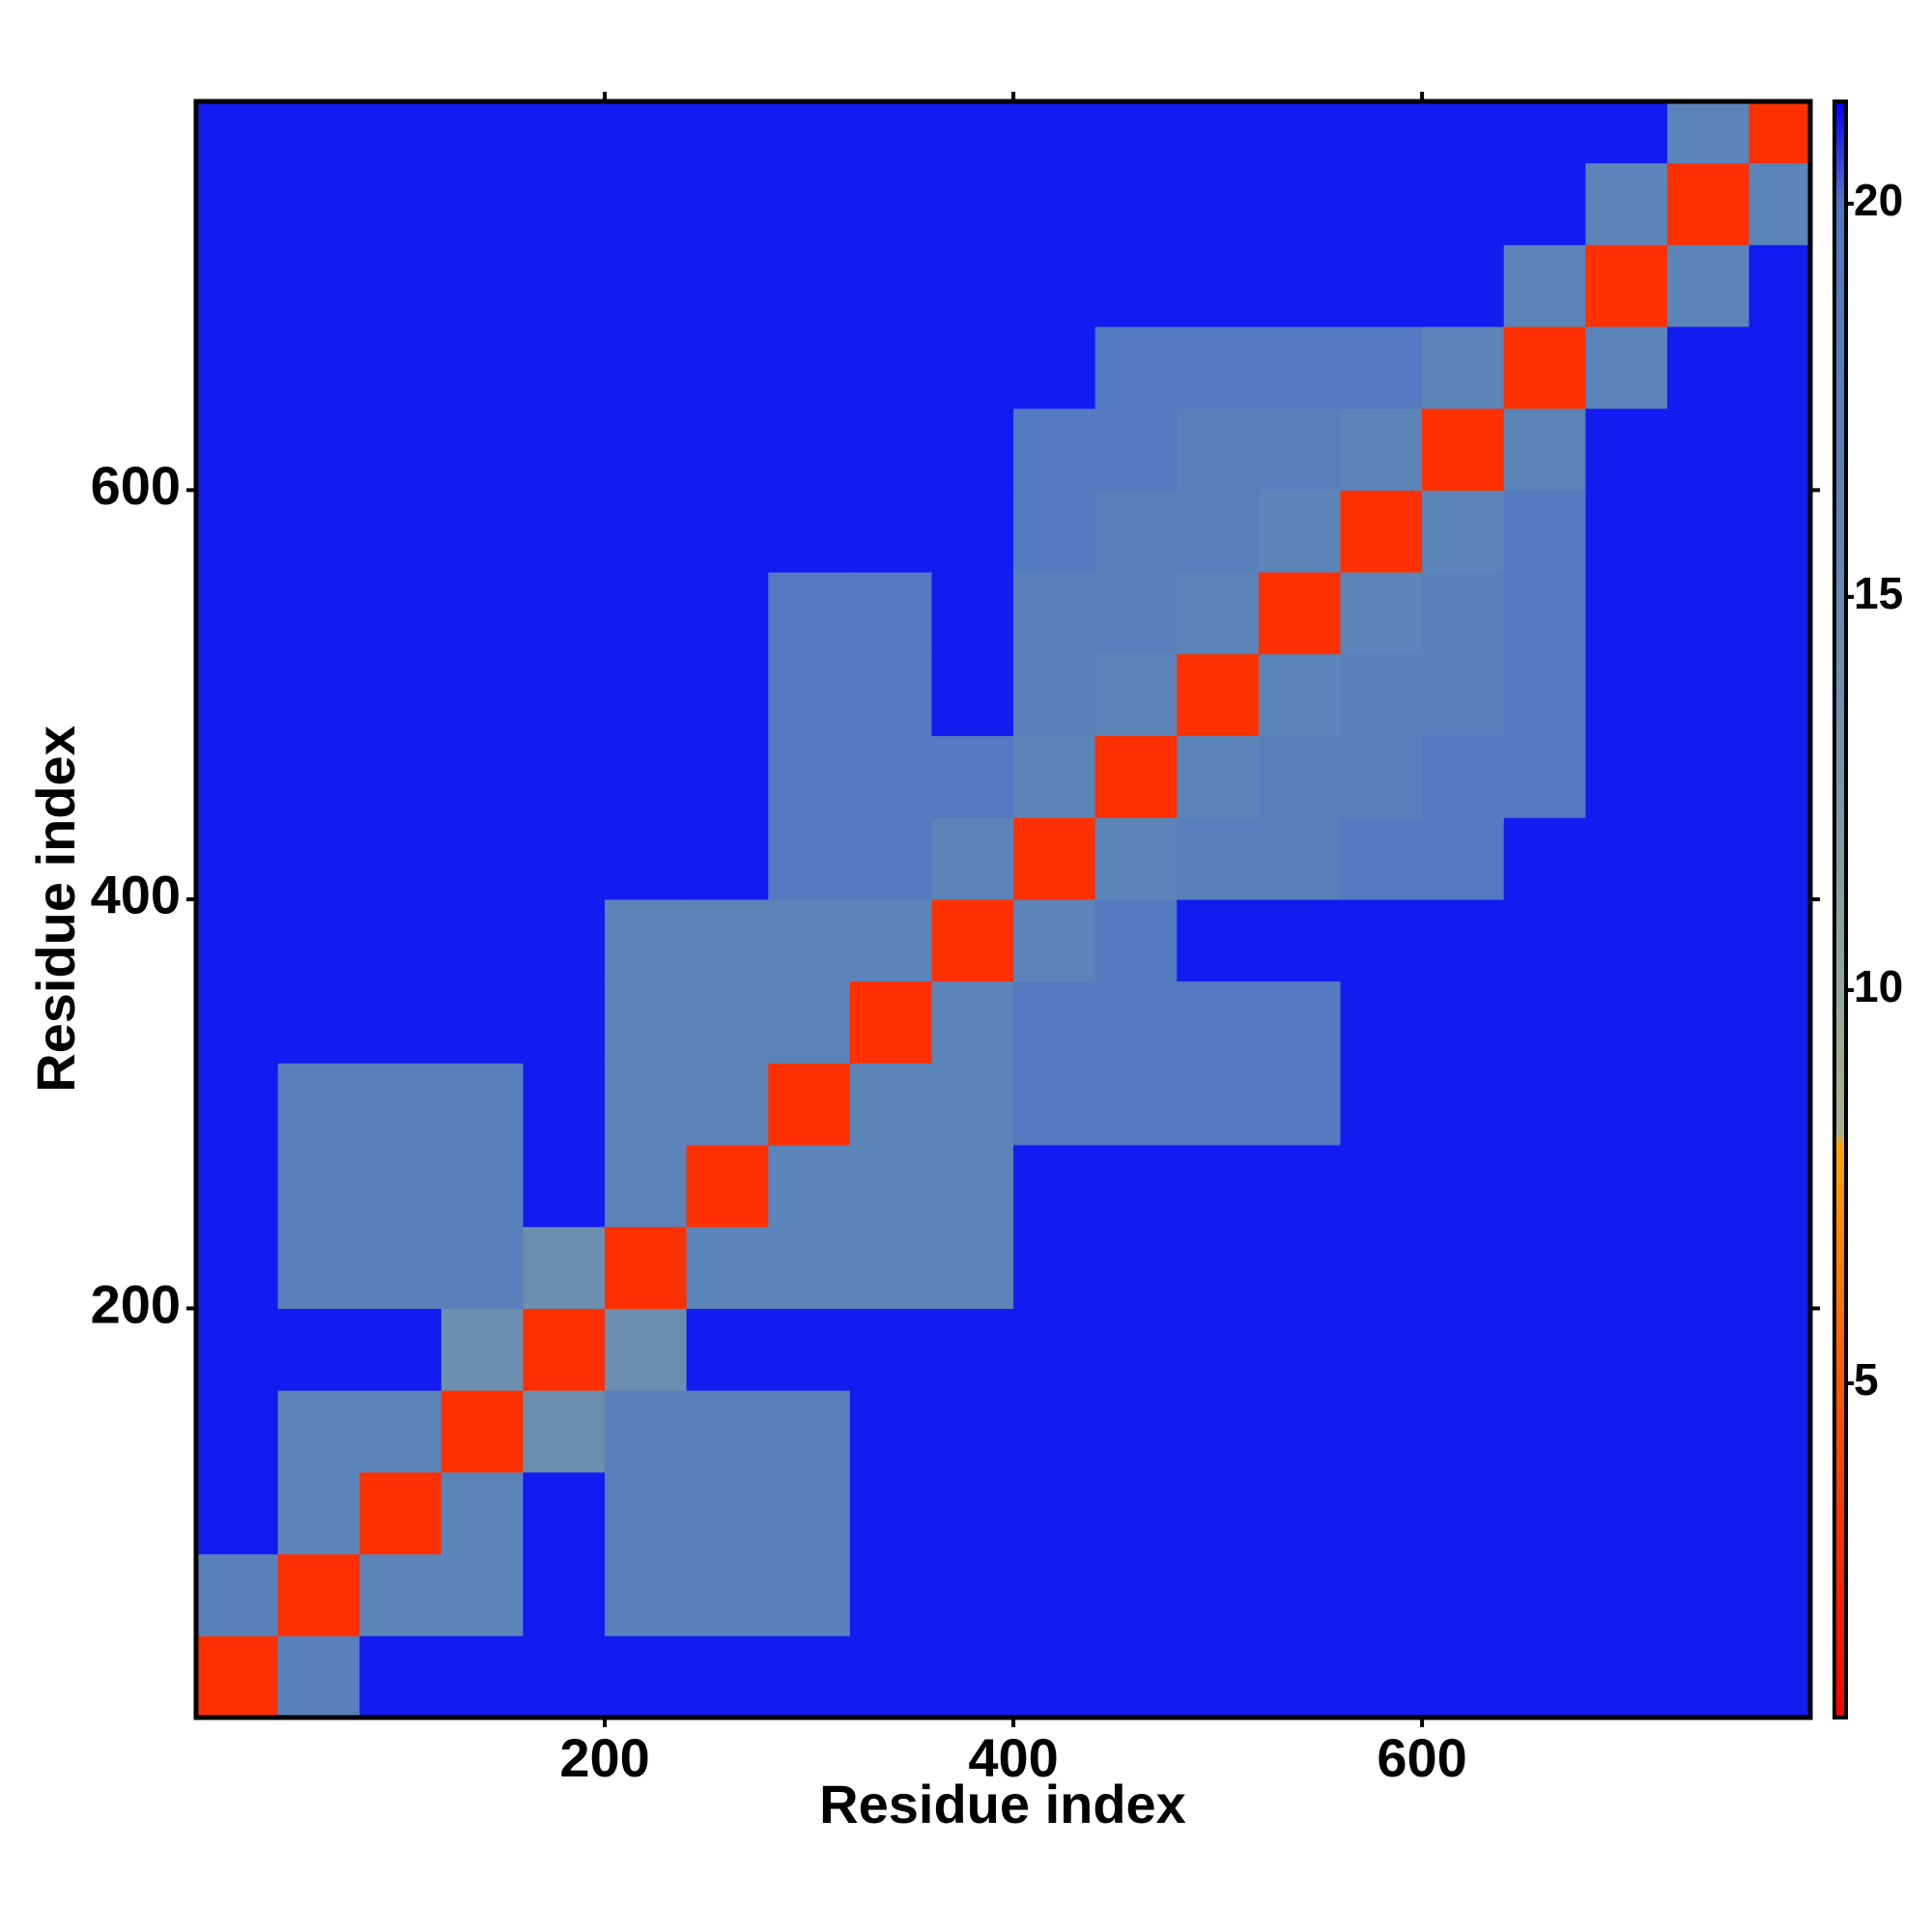 The image size is (1932, 1932). Describe the element at coordinates (1878, 986) in the screenshot. I see `colorbar-tick-label: 10` at that location.